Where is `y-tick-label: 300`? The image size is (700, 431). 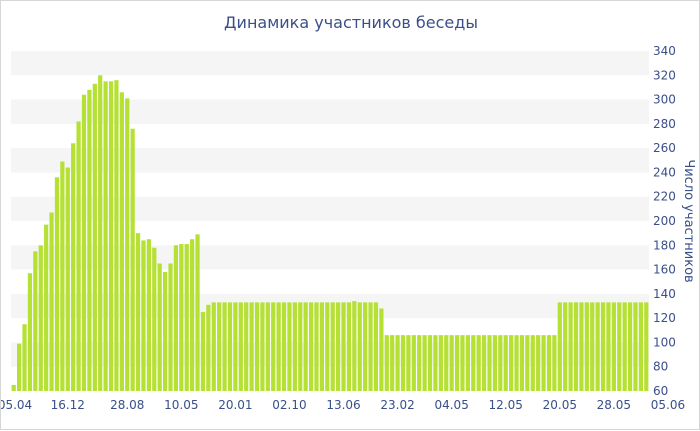 y-tick-label: 300 is located at coordinates (664, 100).